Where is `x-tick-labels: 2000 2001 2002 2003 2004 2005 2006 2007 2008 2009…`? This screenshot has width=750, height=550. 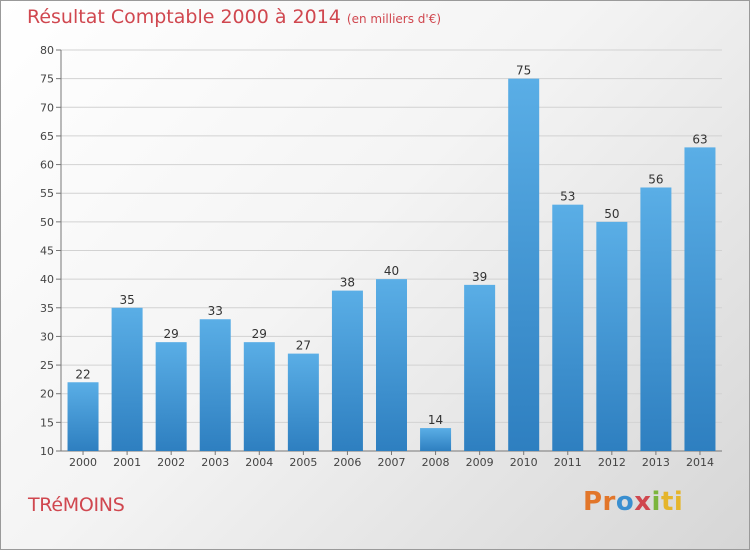 x-tick-labels: 2000 2001 2002 2003 2004 2005 2006 2007 2008 2009… is located at coordinates (391, 460).